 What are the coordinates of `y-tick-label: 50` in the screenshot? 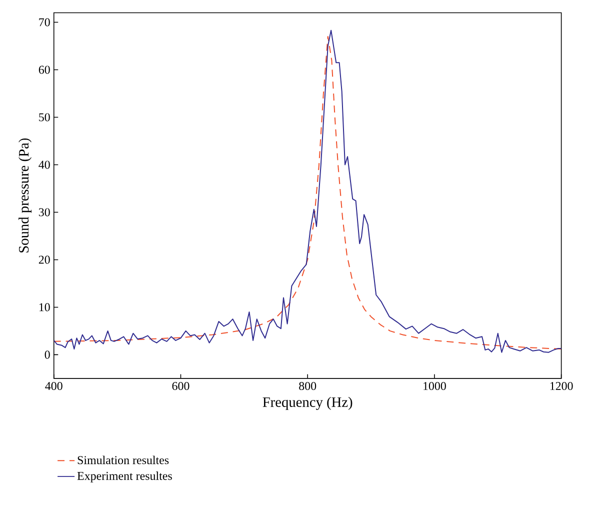 It's located at (44, 117).